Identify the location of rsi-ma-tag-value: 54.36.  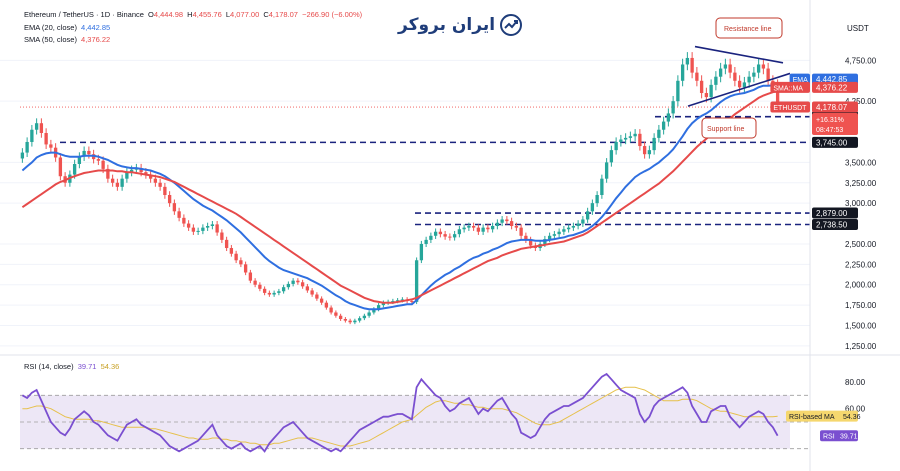
(852, 417).